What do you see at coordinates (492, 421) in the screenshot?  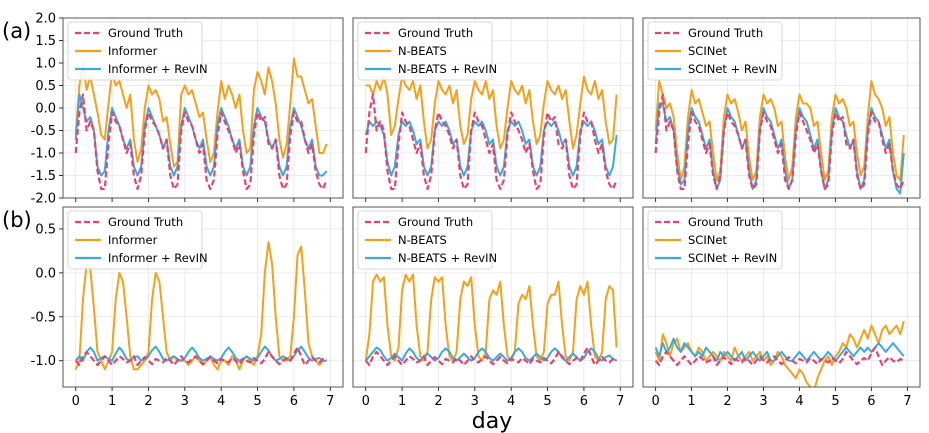 I see `x-axis-label: day` at bounding box center [492, 421].